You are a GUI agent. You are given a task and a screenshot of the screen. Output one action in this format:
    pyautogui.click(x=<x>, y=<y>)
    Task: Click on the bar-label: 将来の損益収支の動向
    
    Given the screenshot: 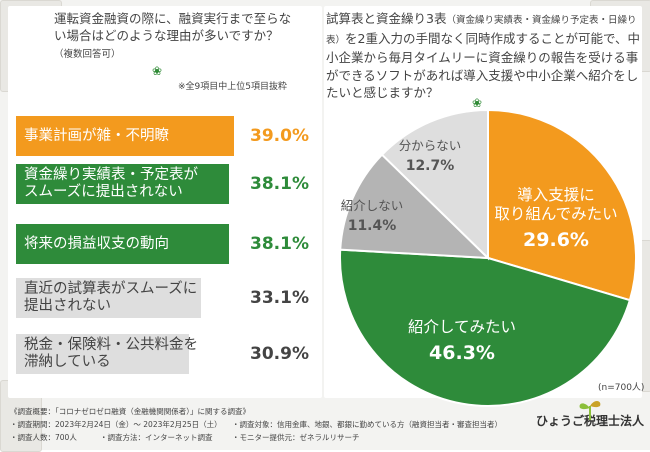 What is the action you would take?
    pyautogui.click(x=96, y=243)
    